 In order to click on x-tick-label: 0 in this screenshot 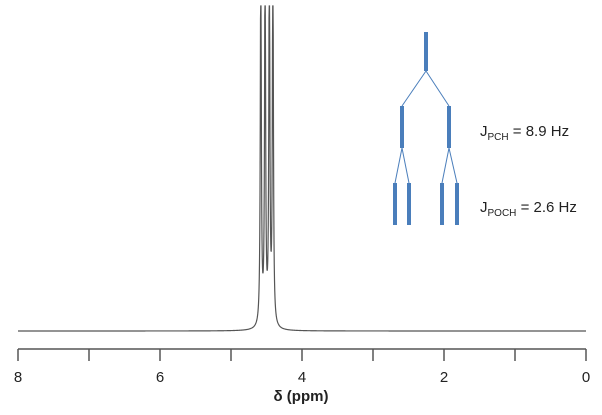, I will do `click(586, 377)`.